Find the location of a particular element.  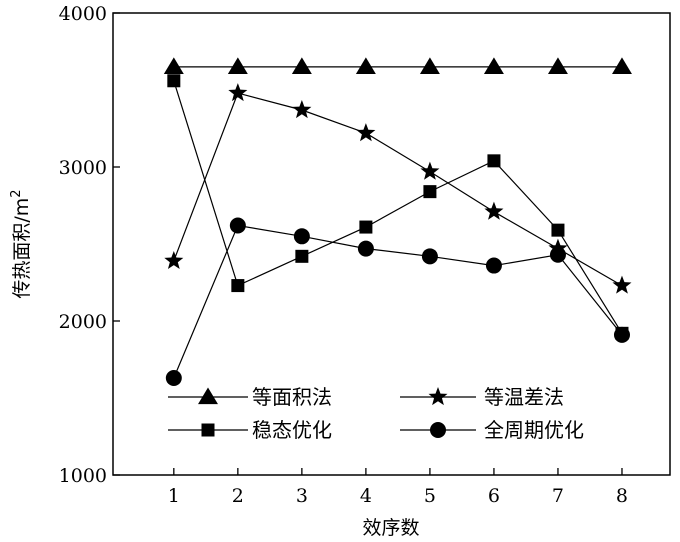

legend-label: 全周期优化 is located at coordinates (534, 430).